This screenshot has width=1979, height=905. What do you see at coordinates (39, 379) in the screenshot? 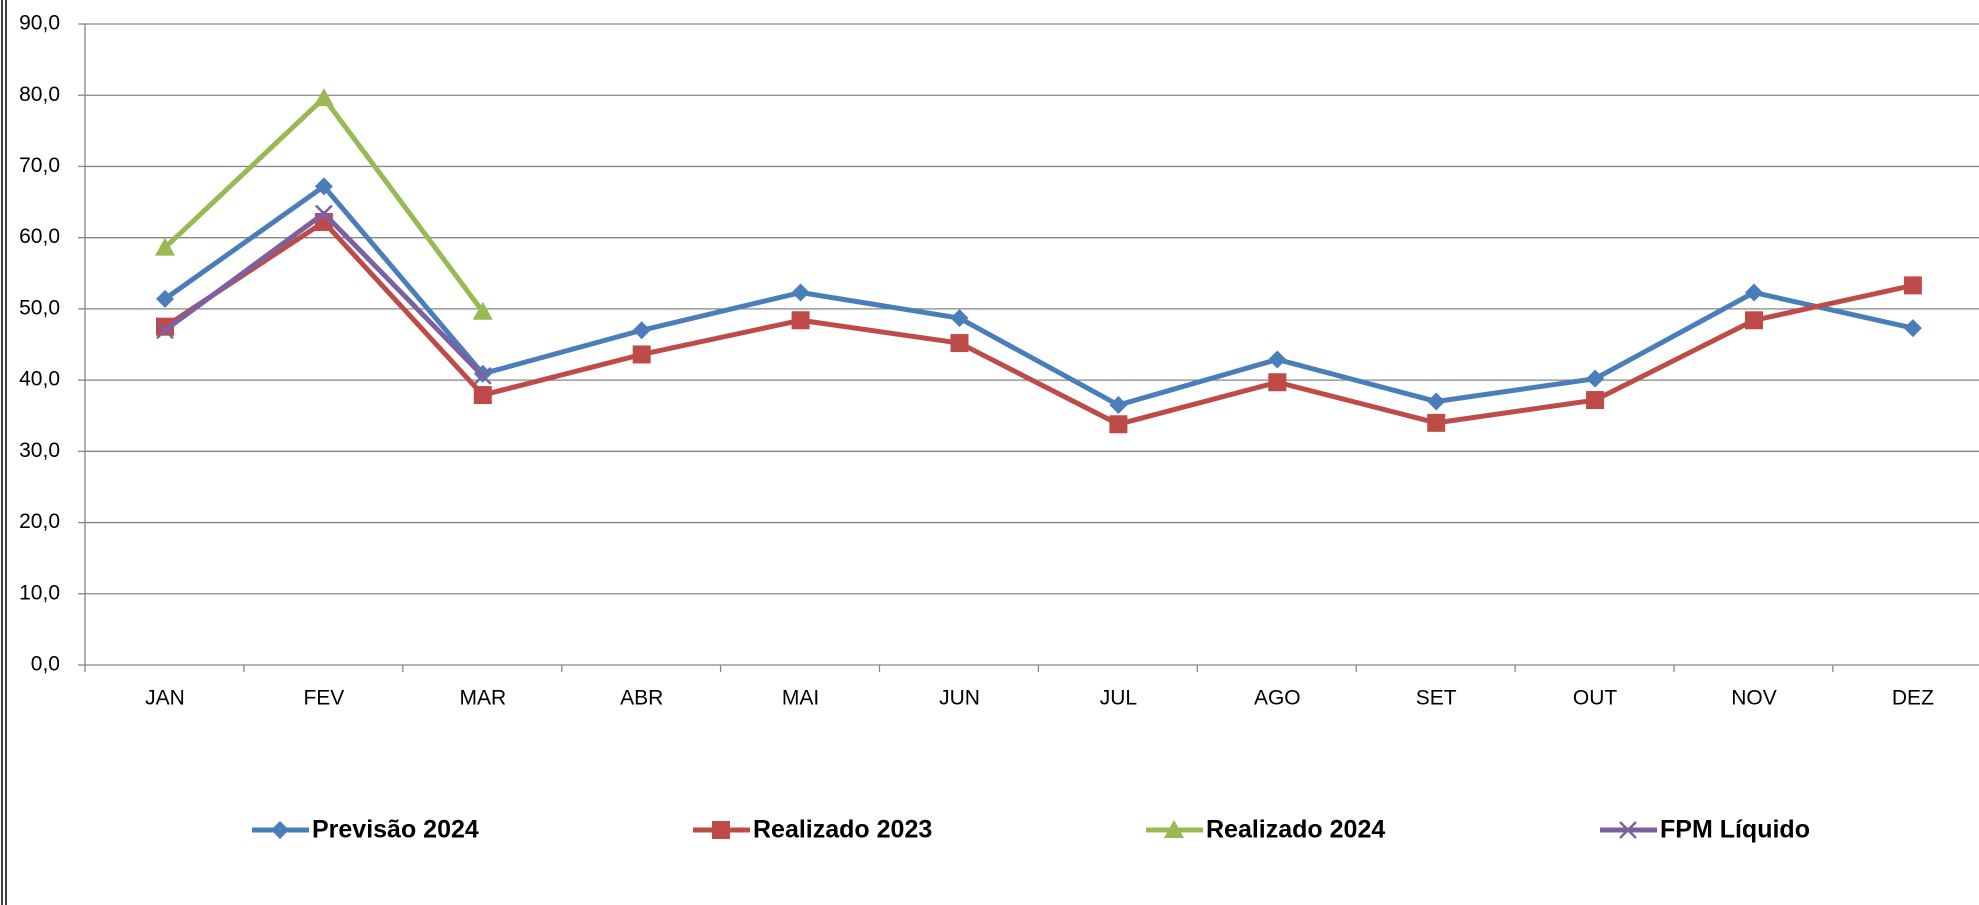
I see `y-tick-label: 40,0` at bounding box center [39, 379].